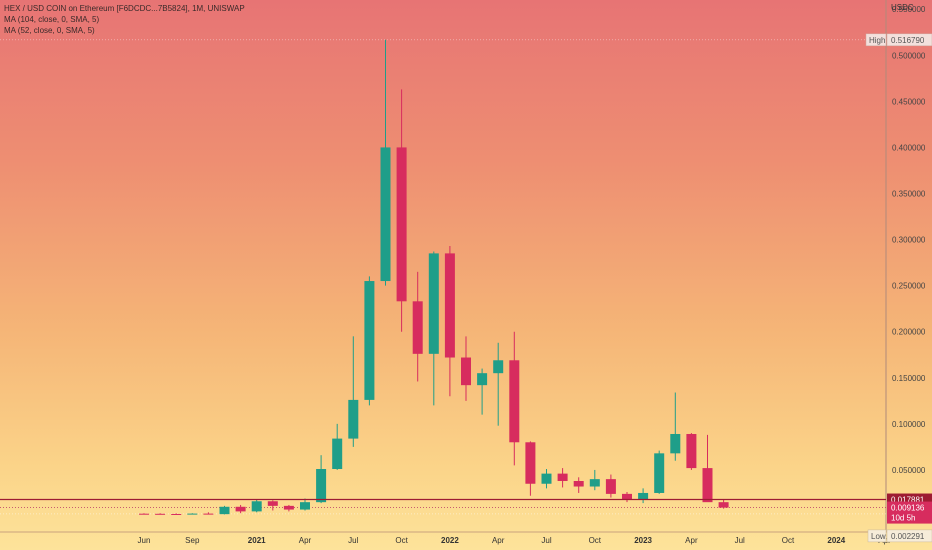 The width and height of the screenshot is (932, 550). I want to click on y-tick-label: 0.200000, so click(909, 332).